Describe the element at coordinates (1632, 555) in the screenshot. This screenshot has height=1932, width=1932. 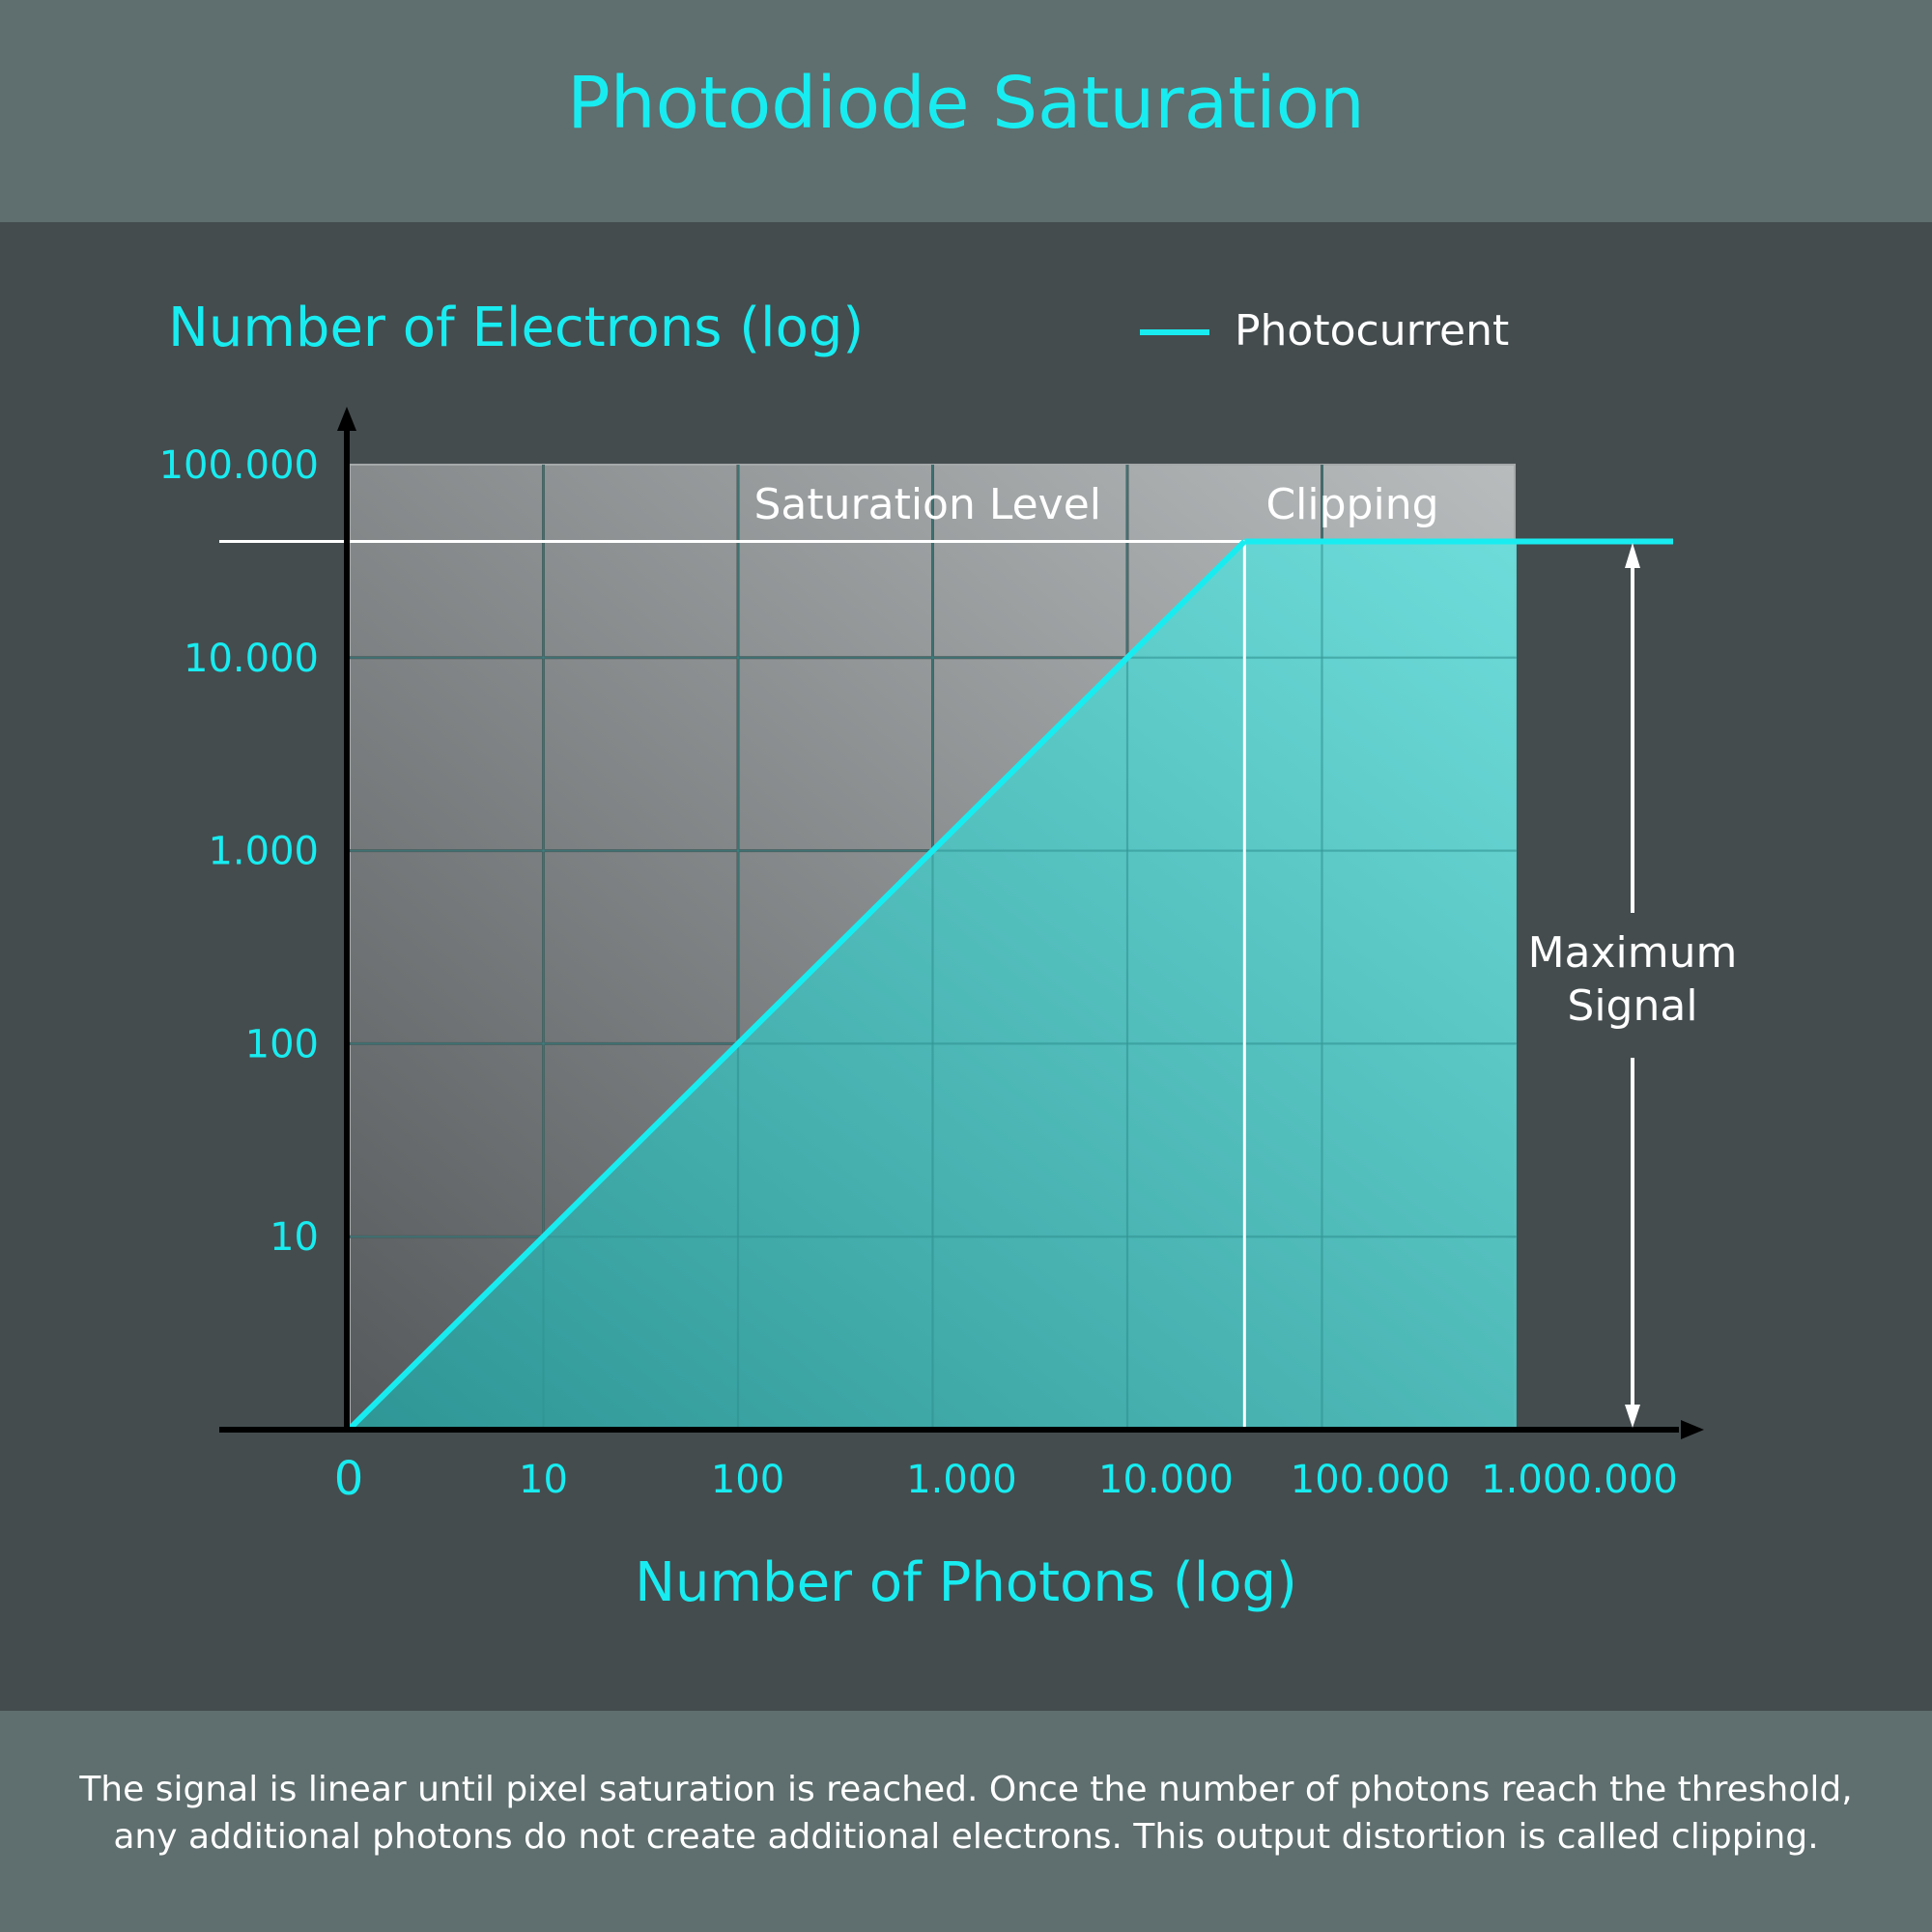
I see `max-signal-arrowhead-up` at that location.